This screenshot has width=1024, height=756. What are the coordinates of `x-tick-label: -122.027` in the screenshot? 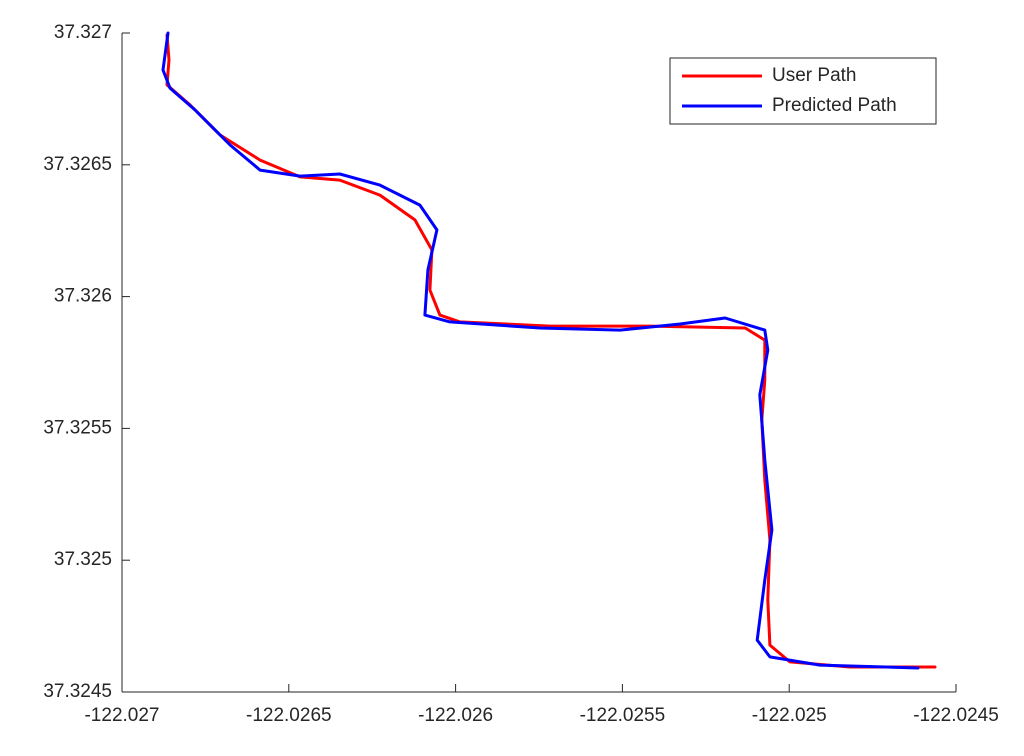 It's located at (121, 715).